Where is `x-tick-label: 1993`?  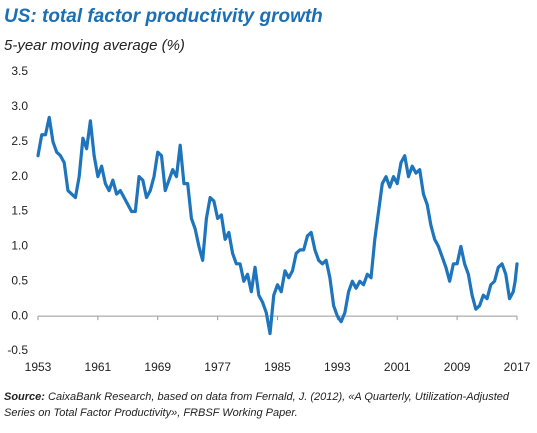
x-tick-label: 1993 is located at coordinates (337, 367).